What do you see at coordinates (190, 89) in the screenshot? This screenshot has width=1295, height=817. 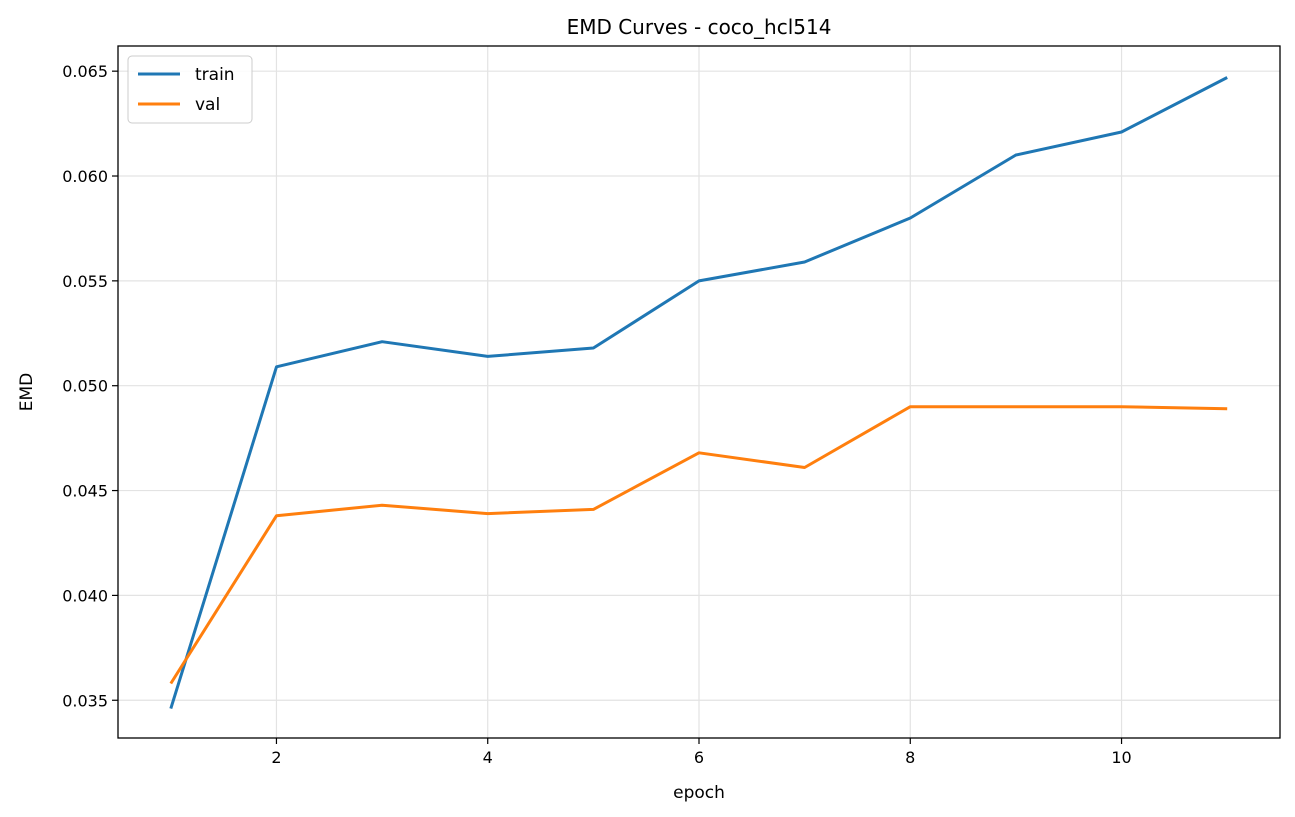 I see `legend: train val` at bounding box center [190, 89].